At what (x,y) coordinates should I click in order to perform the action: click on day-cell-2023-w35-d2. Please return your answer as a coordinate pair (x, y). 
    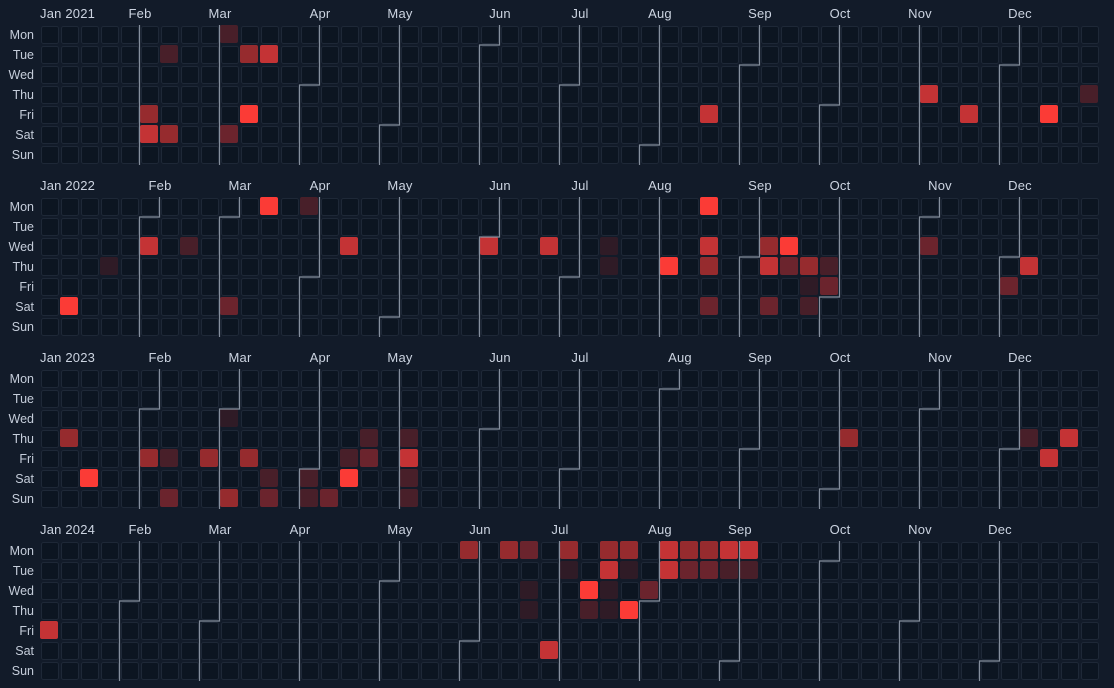
    Looking at the image, I should click on (750, 419).